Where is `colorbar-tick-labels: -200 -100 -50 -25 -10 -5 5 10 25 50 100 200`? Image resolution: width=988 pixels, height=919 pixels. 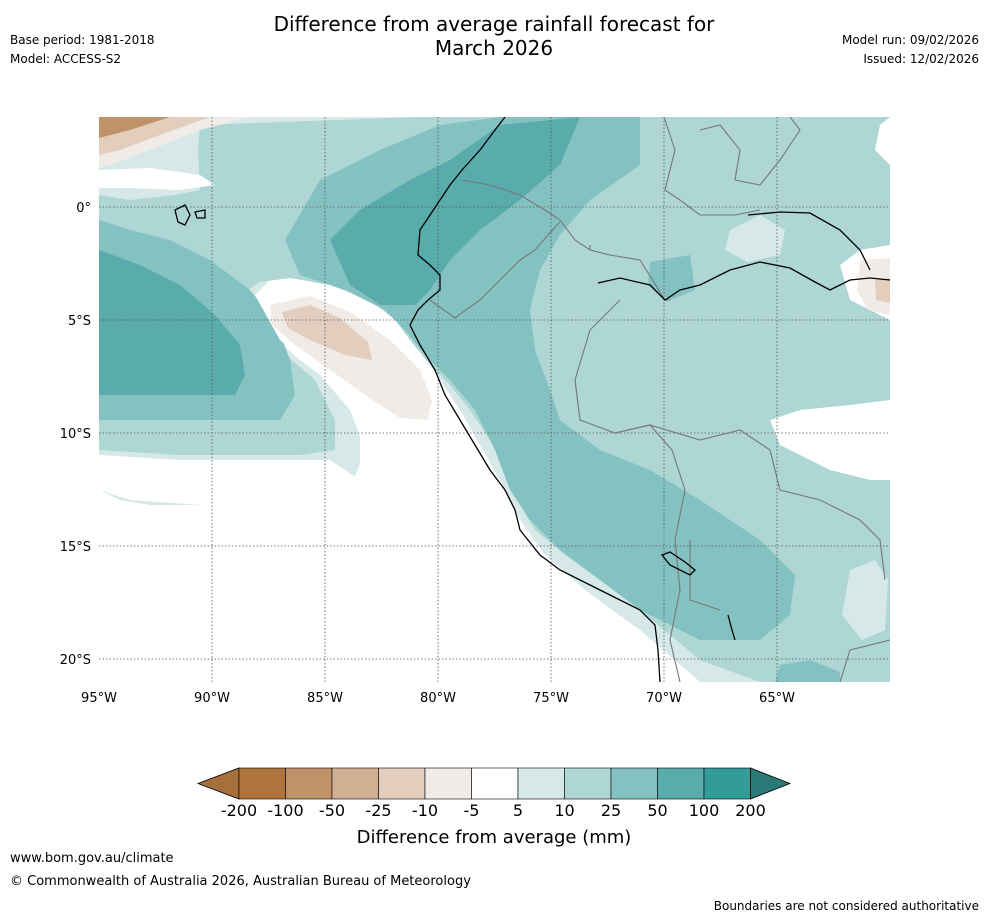 colorbar-tick-labels: -200 -100 -50 -25 -10 -5 5 10 25 50 100 200 is located at coordinates (493, 810).